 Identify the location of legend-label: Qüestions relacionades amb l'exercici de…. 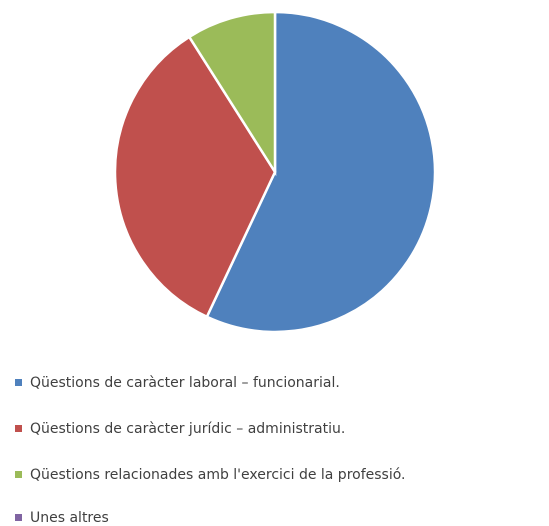
(218, 475).